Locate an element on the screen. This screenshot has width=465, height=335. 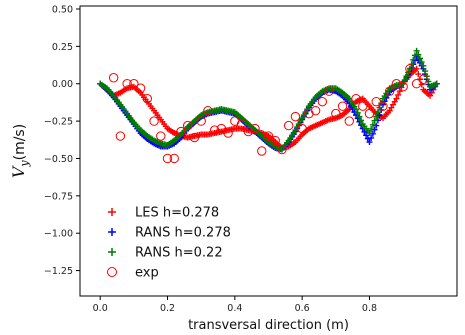
y-tick-label: −1.25 is located at coordinates (58, 271).